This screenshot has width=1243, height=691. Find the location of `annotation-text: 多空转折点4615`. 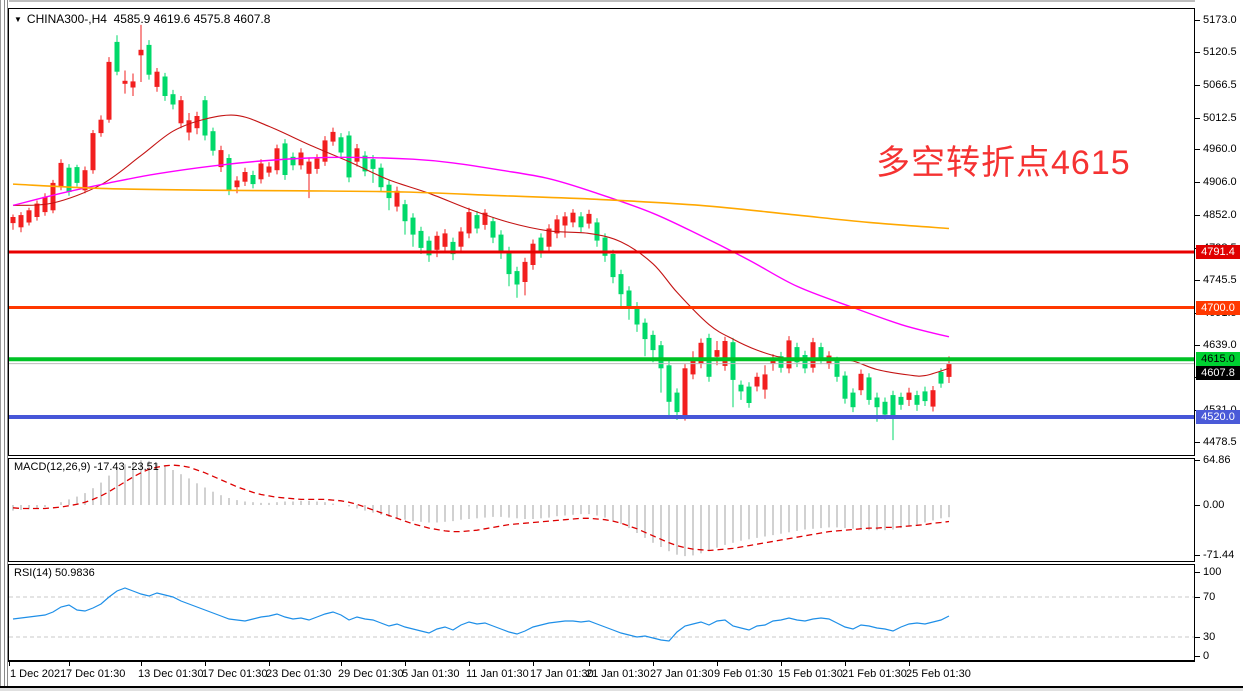

annotation-text: 多空转折点4615 is located at coordinates (1003, 163).